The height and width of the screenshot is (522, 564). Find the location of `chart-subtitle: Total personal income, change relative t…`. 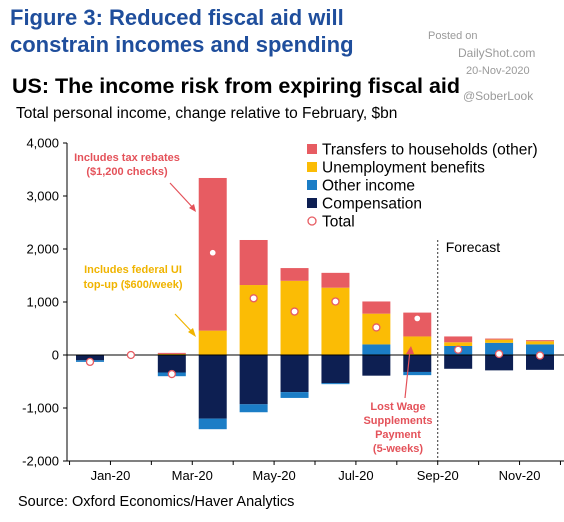

chart-subtitle: Total personal income, change relative t… is located at coordinates (207, 113).